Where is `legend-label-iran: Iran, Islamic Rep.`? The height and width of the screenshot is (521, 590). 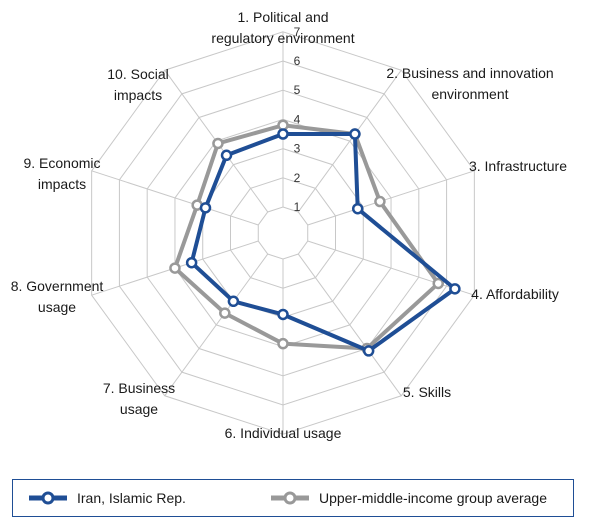
legend-label-iran: Iran, Islamic Rep. is located at coordinates (131, 498).